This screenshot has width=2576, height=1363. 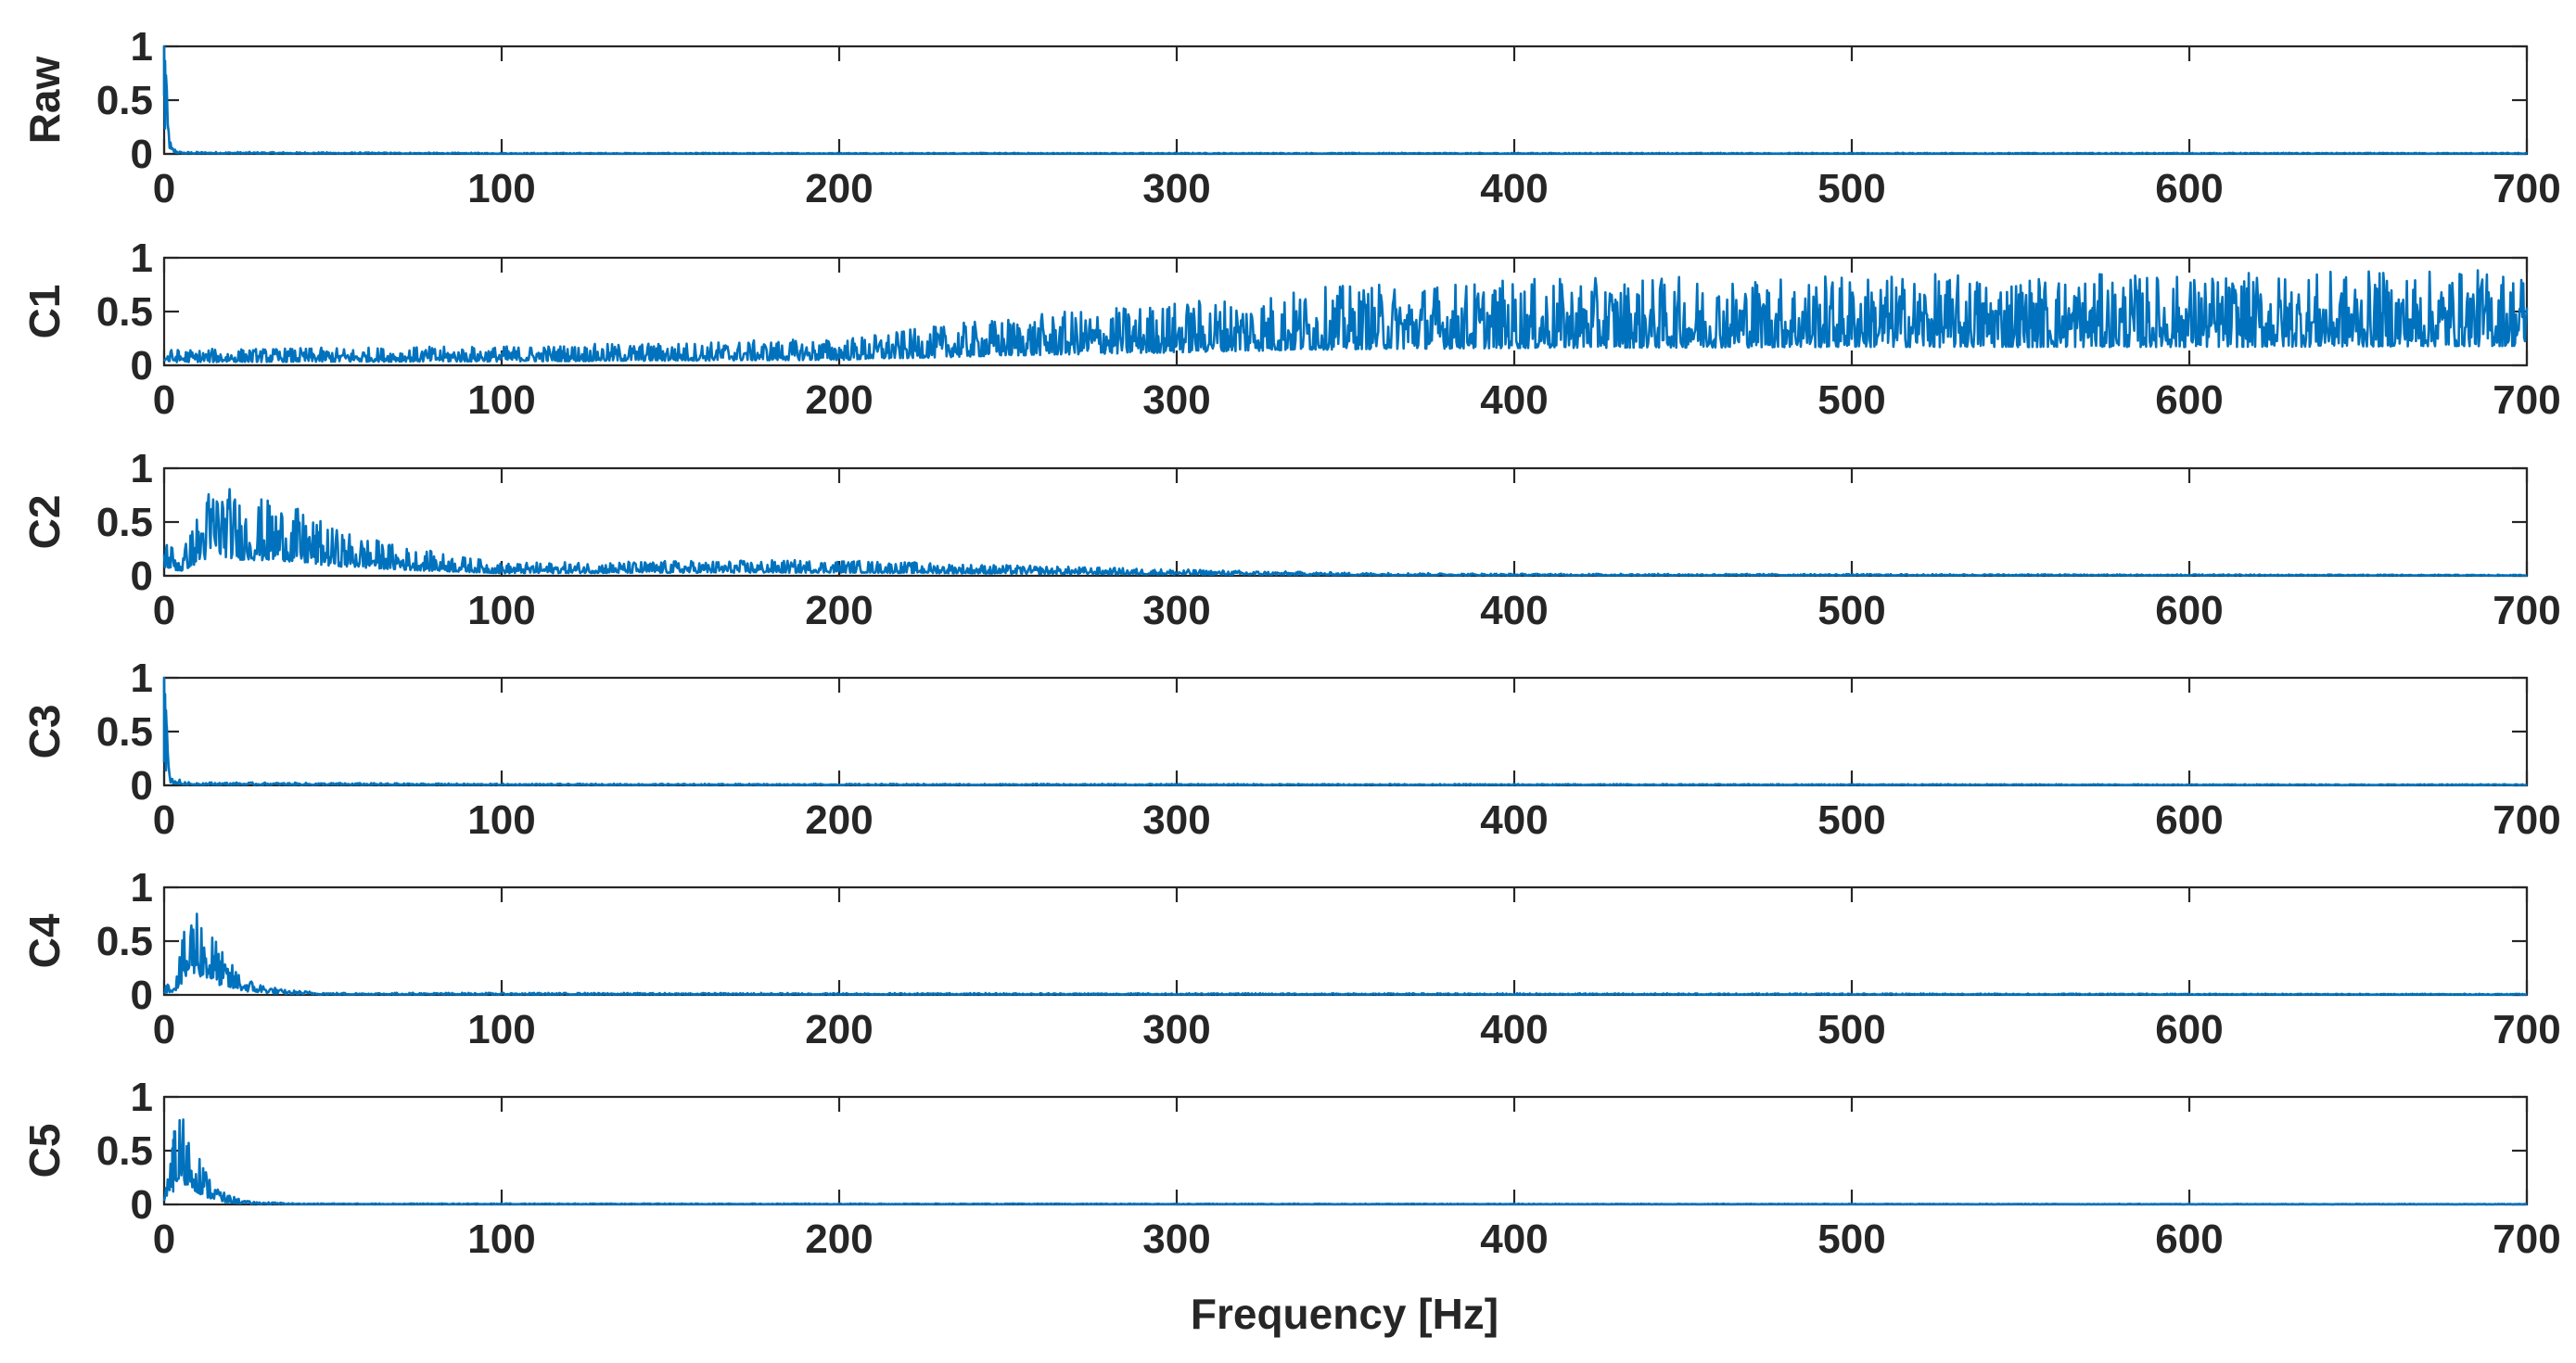 I want to click on y-axis-label: Raw, so click(x=45, y=100).